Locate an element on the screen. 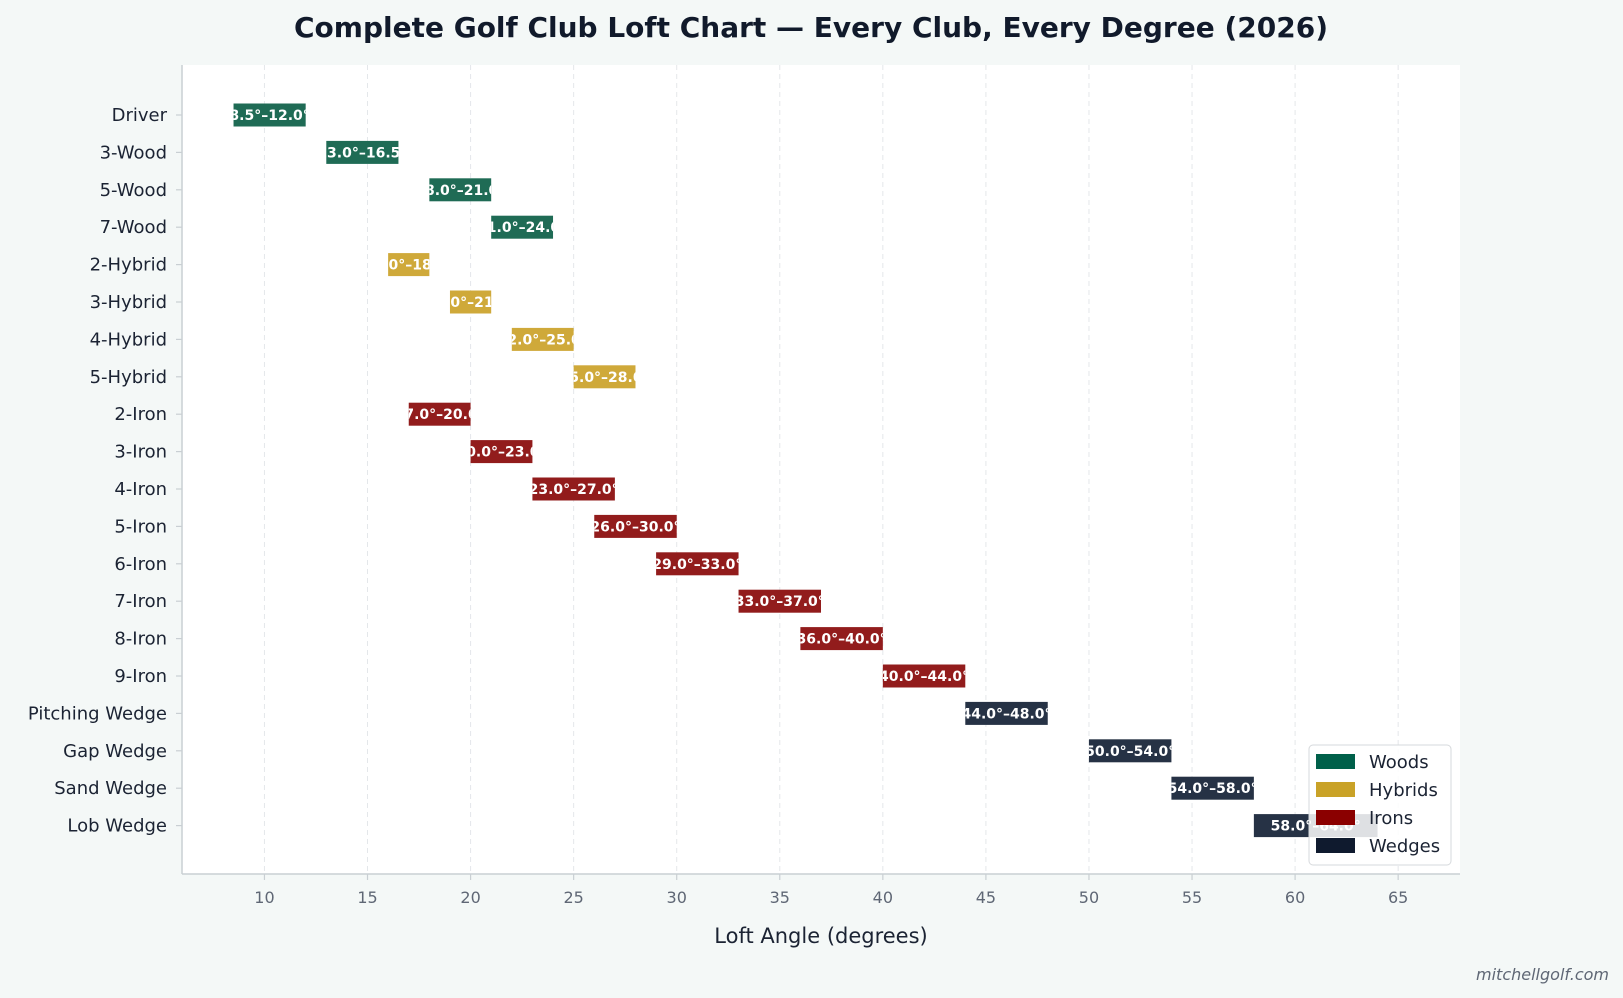 This screenshot has height=998, width=1623. bar-sand-wedge is located at coordinates (1212, 788).